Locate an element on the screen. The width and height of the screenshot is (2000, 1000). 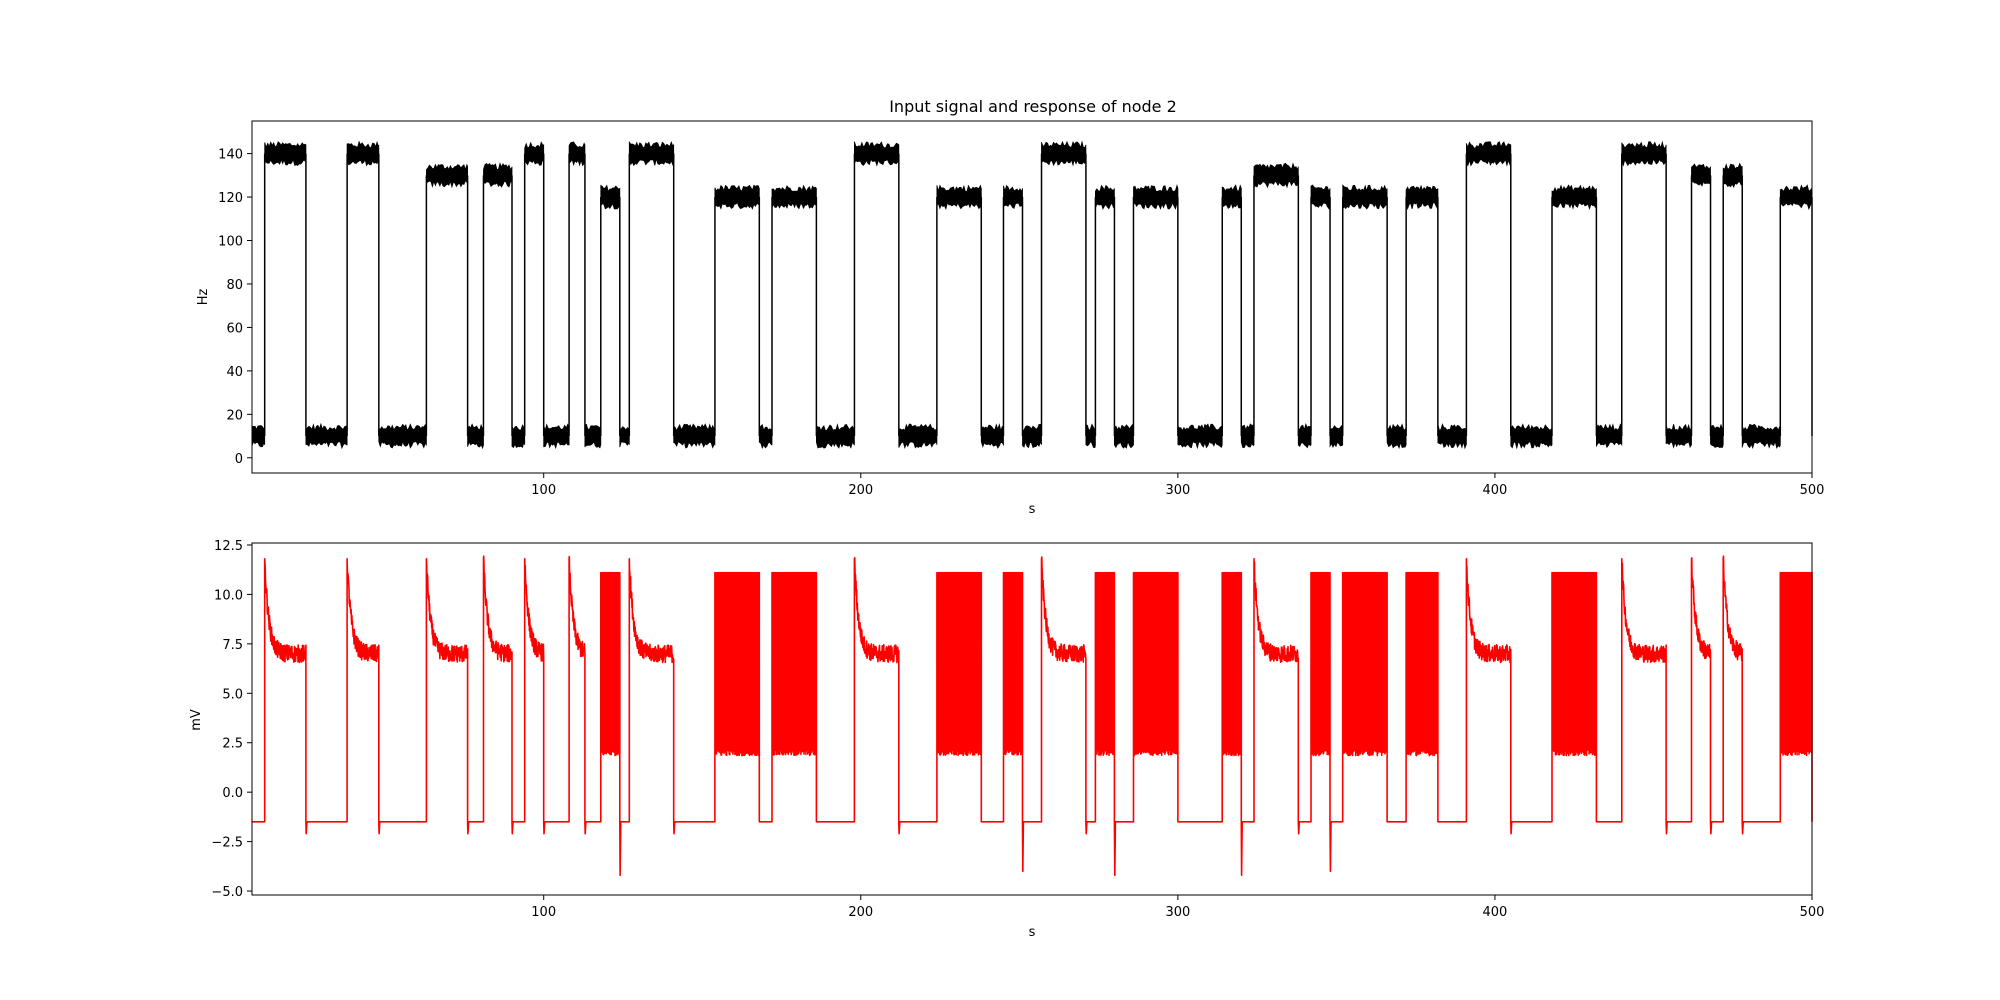
top-x-tick-label: 300 is located at coordinates (1177, 490).